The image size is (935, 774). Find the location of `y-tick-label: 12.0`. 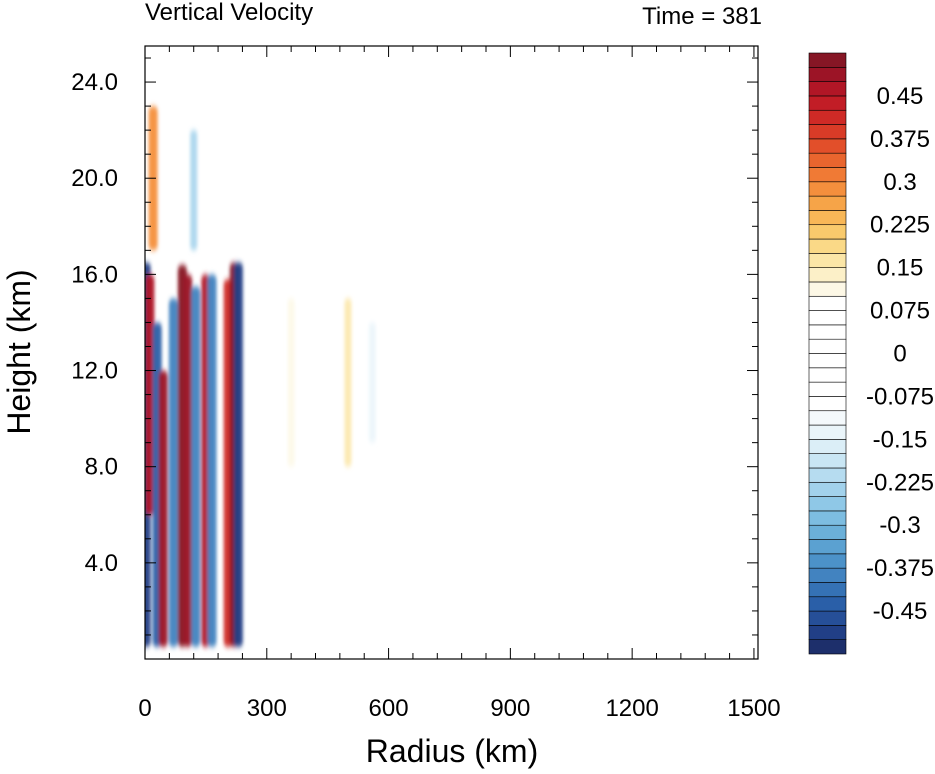

y-tick-label: 12.0 is located at coordinates (94, 371).